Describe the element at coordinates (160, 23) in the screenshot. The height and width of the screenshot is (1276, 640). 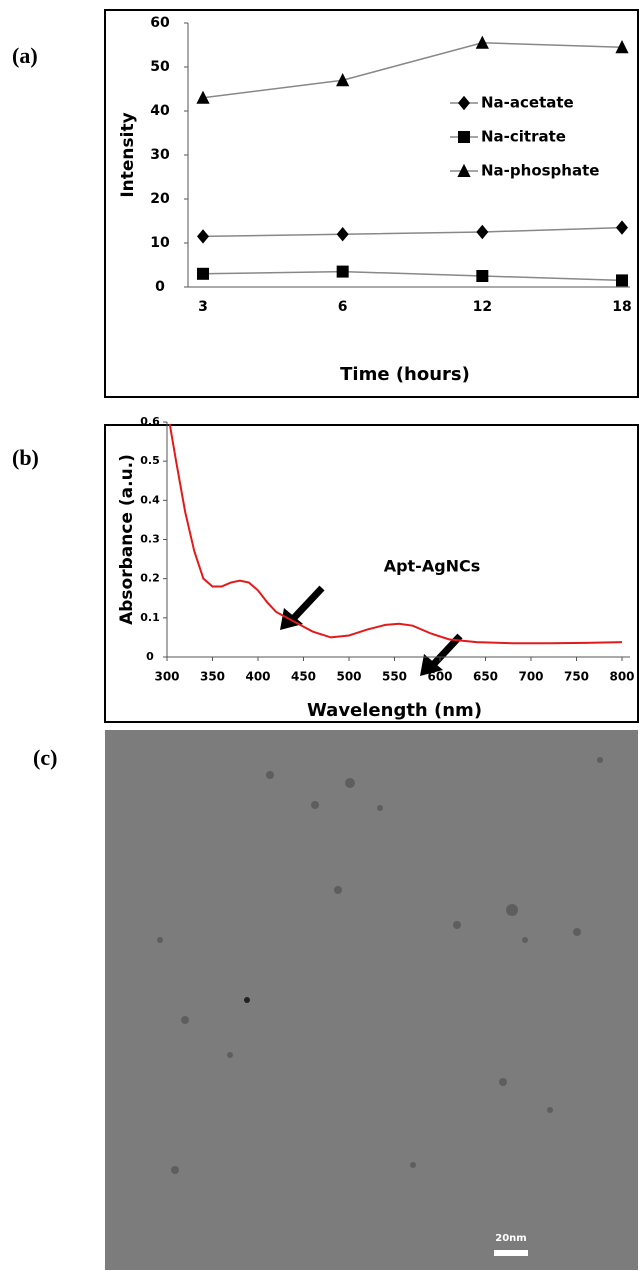
I see `y-tick-label: 60` at that location.